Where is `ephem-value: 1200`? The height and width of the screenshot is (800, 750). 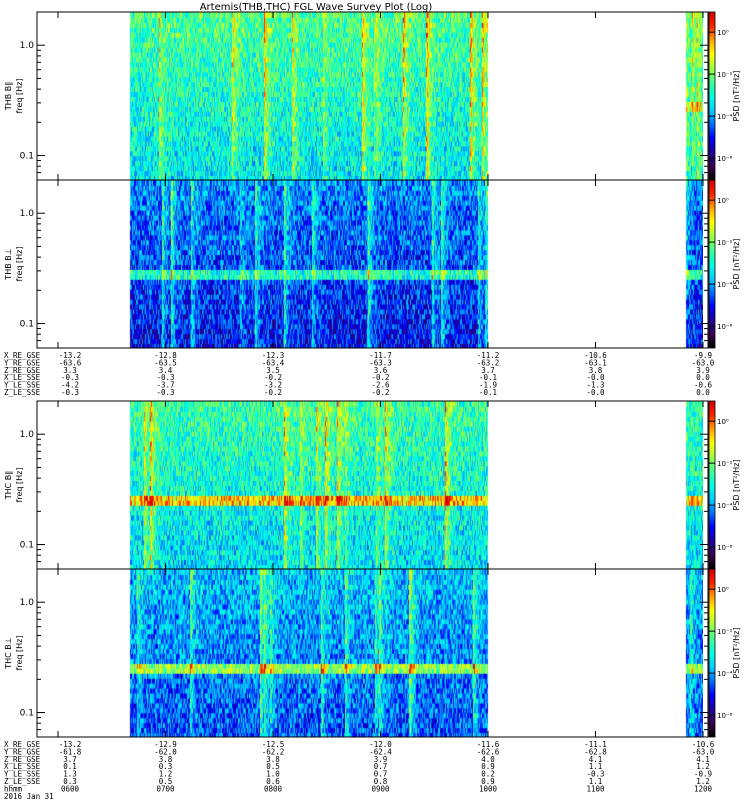 ephem-value: 1200 is located at coordinates (703, 788).